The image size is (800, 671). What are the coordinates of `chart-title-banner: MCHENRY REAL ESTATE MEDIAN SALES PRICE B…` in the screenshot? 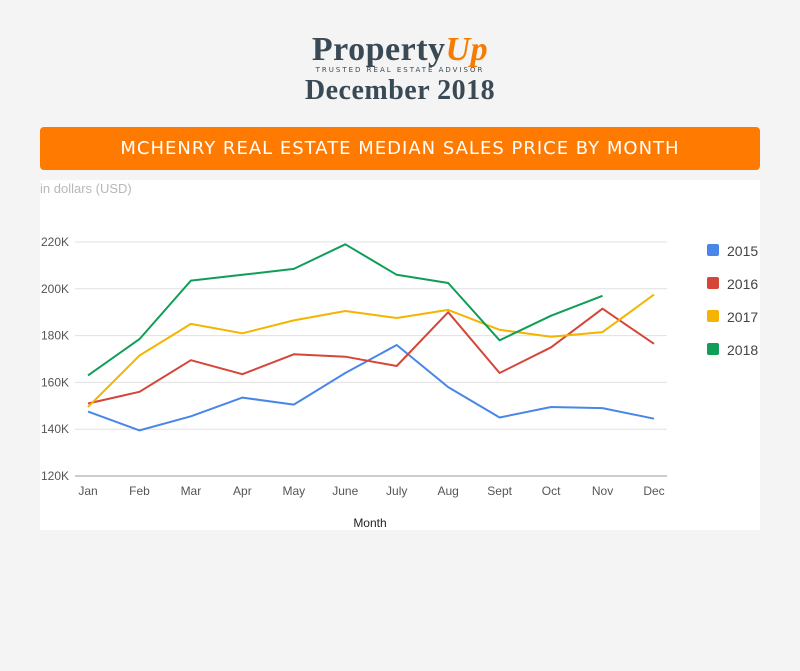 It's located at (400, 148).